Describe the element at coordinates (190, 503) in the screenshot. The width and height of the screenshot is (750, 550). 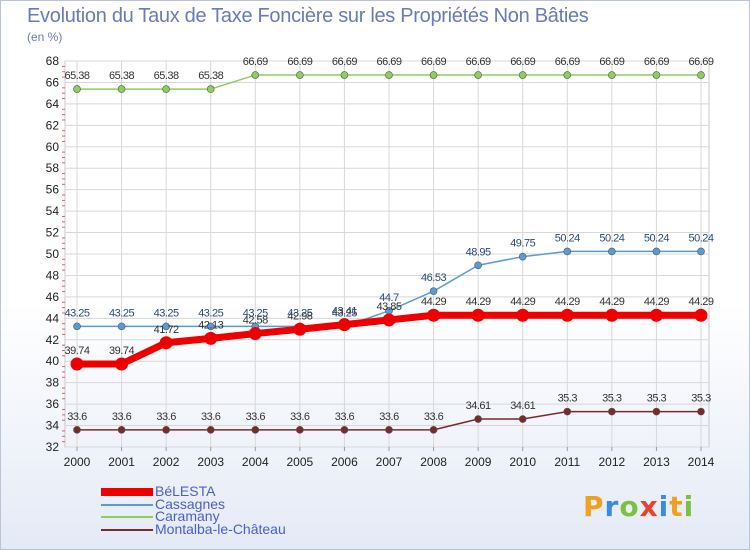
I see `legend-label: Cassagnes` at that location.